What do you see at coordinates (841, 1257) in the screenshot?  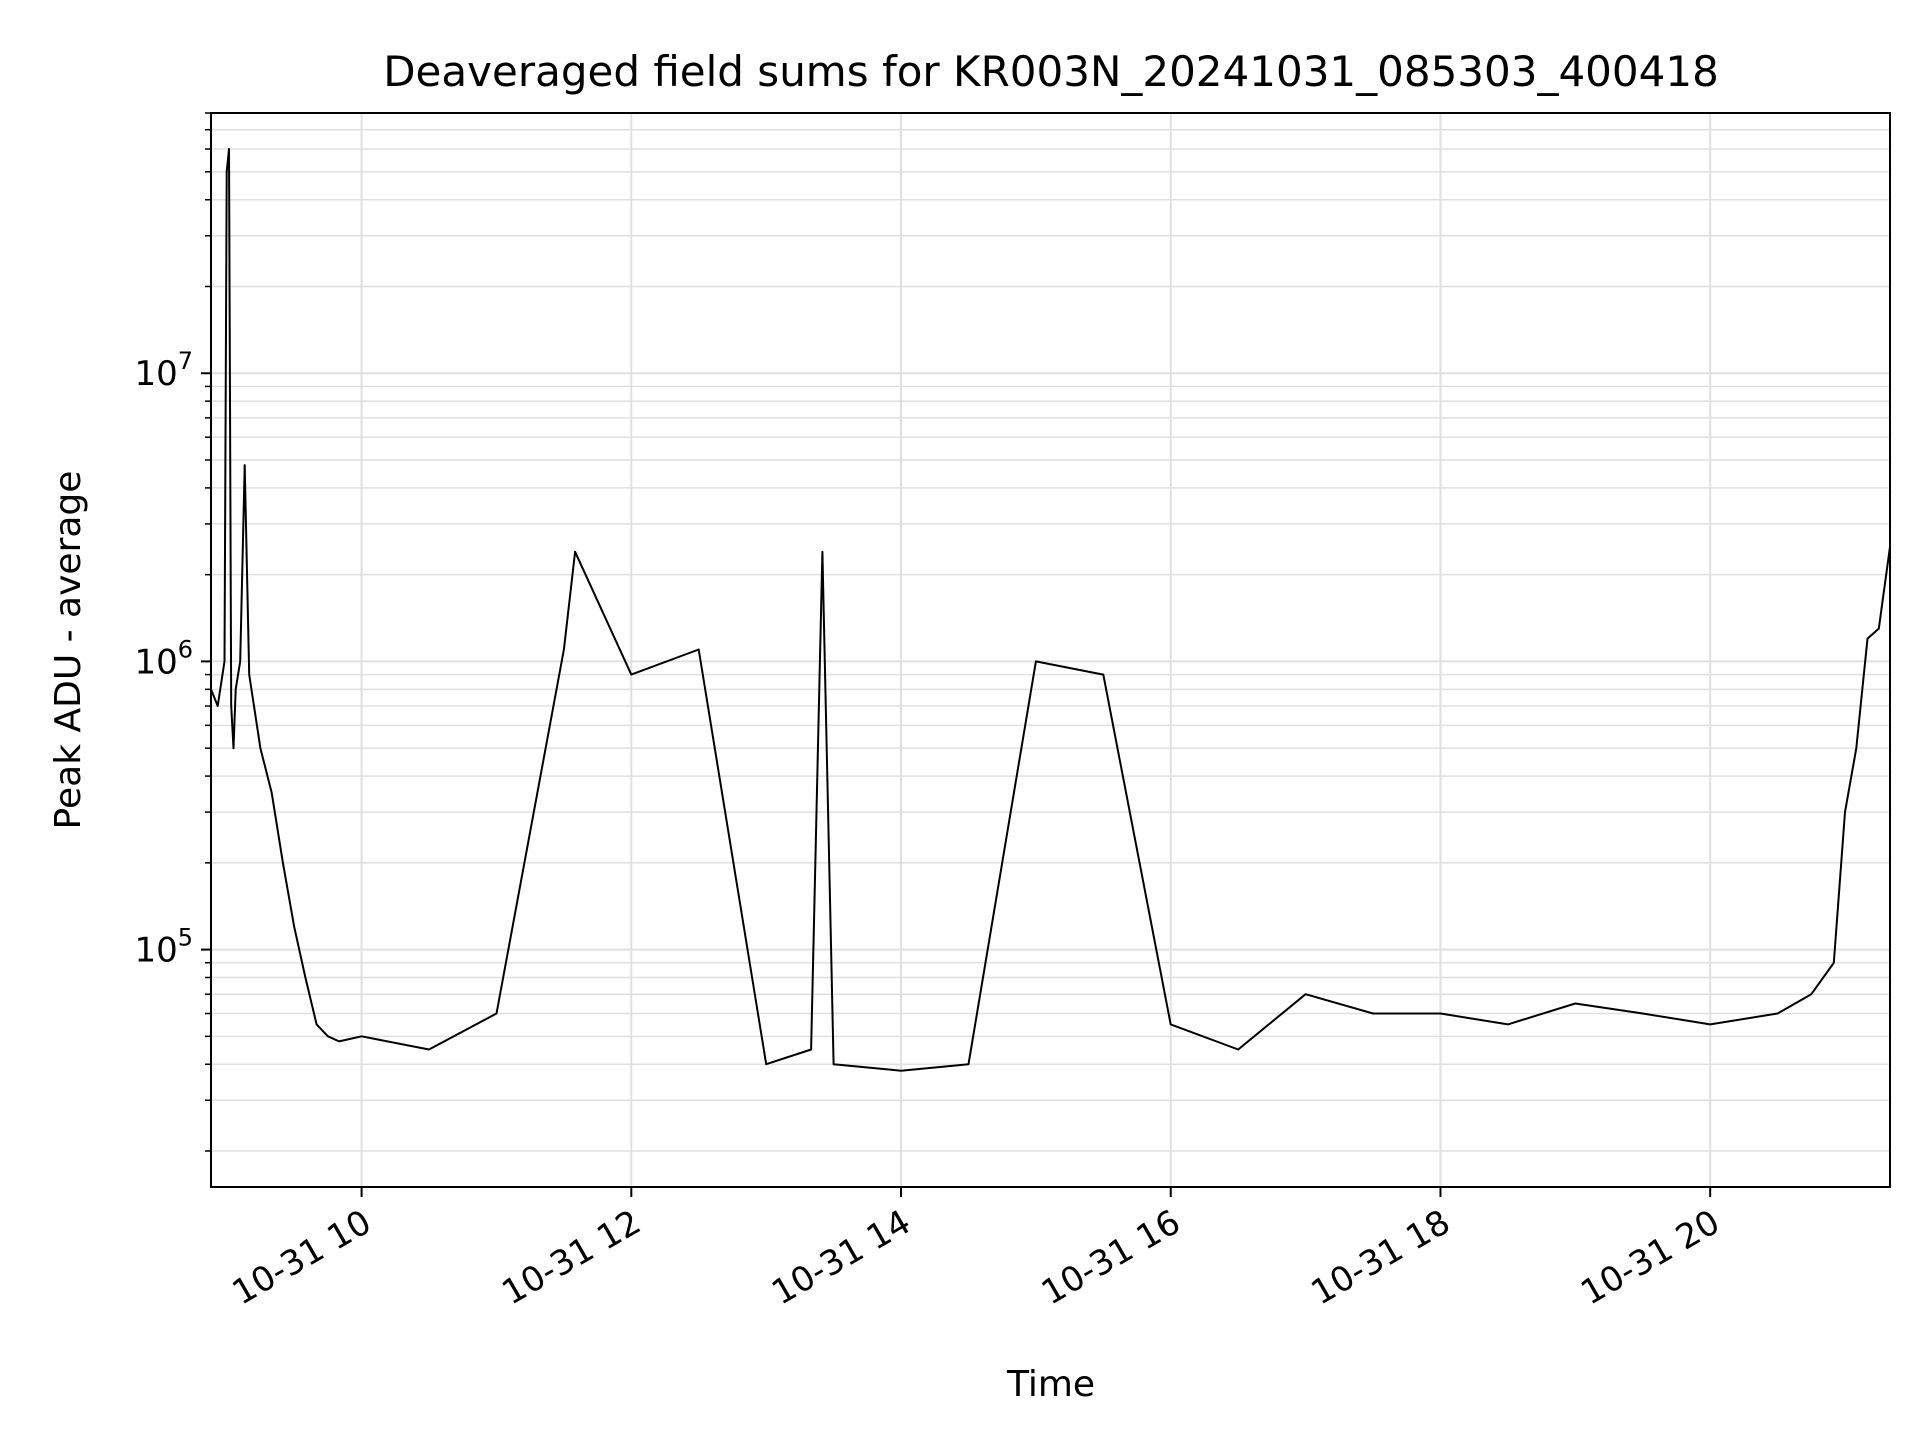 I see `x-tick-label: 10-31 14` at bounding box center [841, 1257].